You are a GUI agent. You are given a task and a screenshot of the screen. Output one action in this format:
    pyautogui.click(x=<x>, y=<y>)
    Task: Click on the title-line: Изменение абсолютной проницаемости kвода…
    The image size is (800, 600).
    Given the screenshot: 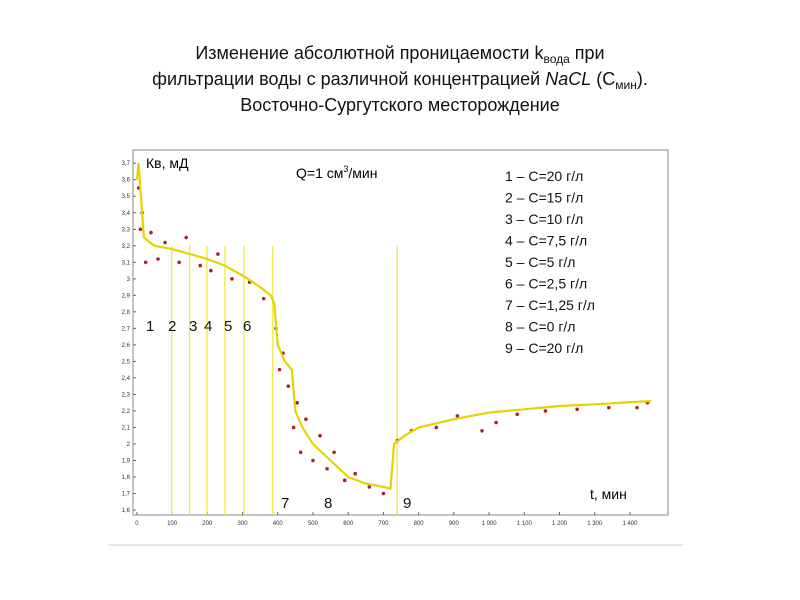 What is the action you would take?
    pyautogui.click(x=400, y=53)
    